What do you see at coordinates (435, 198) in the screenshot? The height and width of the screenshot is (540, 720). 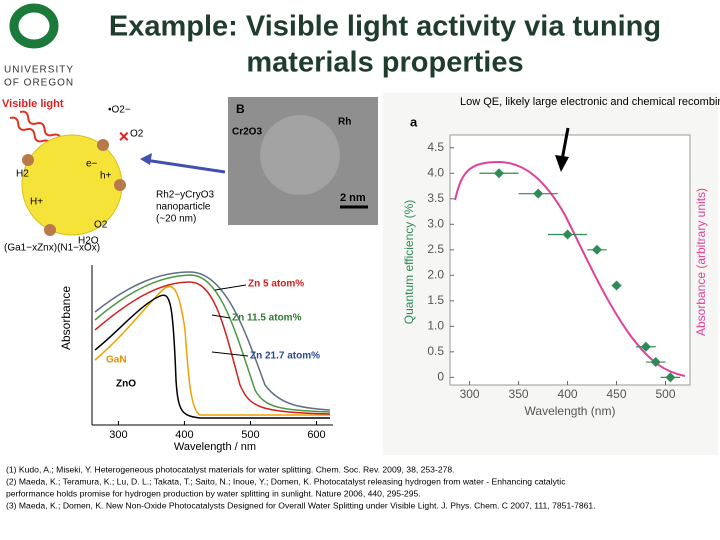 I see `y-tick-label: 3.5` at bounding box center [435, 198].